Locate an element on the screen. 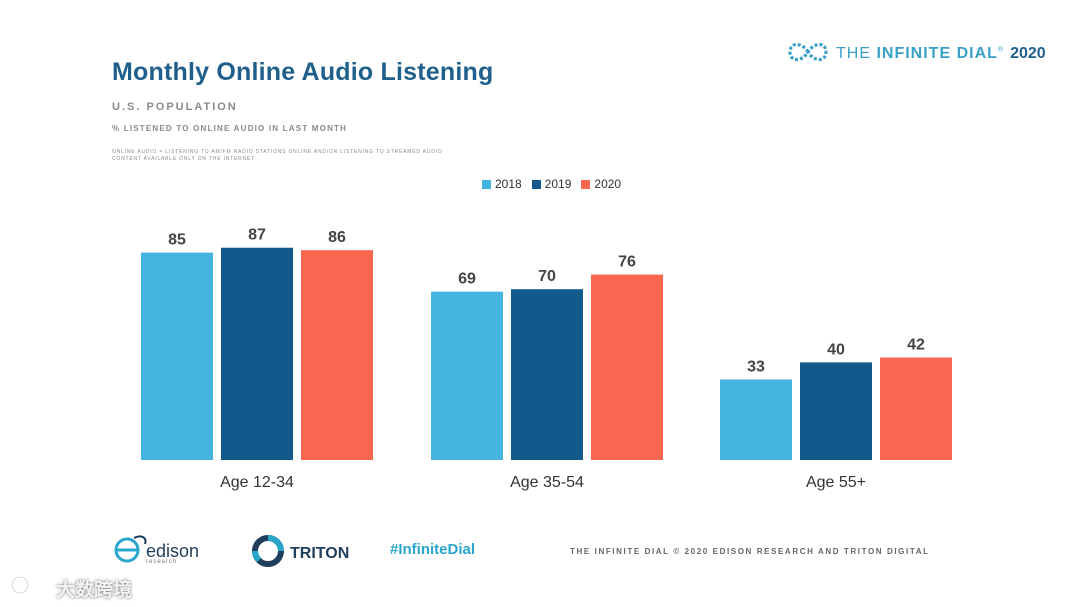 The width and height of the screenshot is (1080, 607). chart-legend: 2018 2019 2020 is located at coordinates (551, 184).